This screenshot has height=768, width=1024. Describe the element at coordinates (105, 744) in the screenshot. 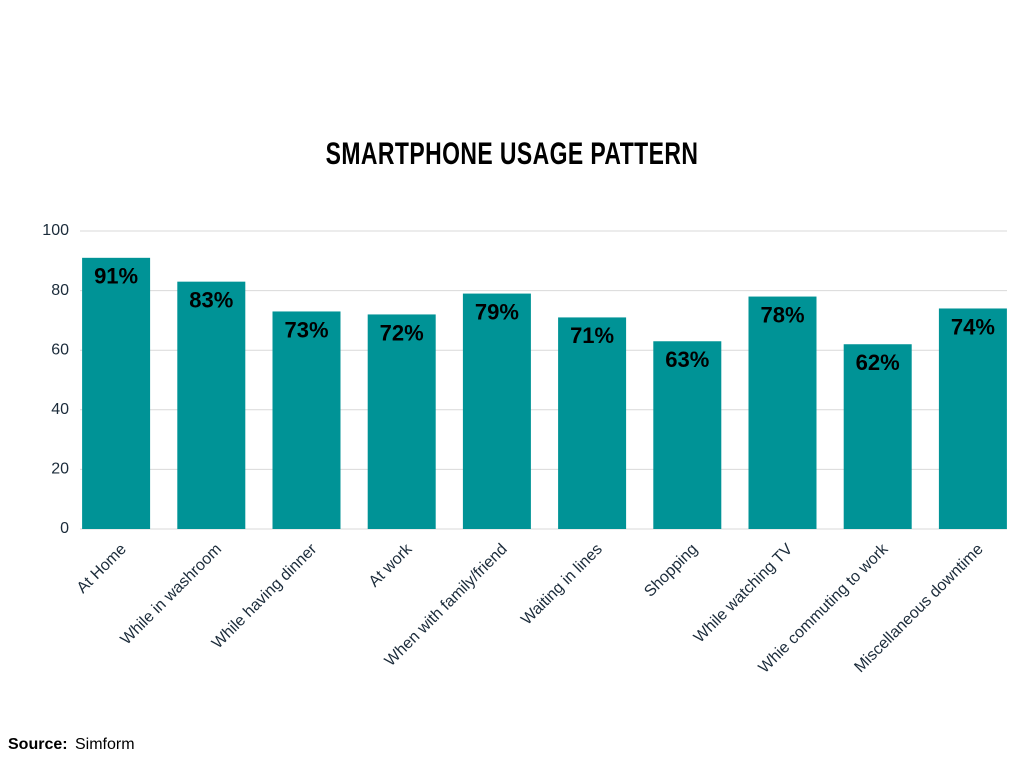

I see `source: Simform` at that location.